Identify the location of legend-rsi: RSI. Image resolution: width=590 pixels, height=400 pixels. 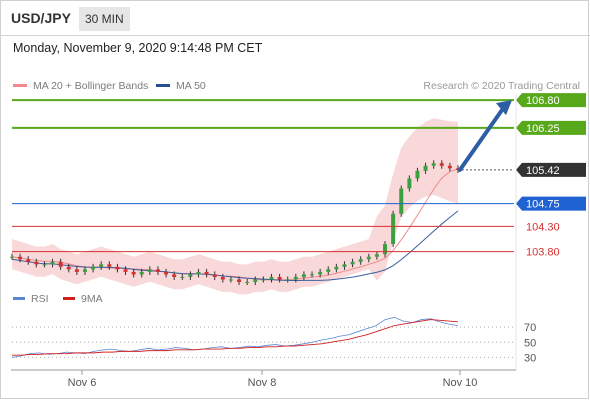
(31, 299).